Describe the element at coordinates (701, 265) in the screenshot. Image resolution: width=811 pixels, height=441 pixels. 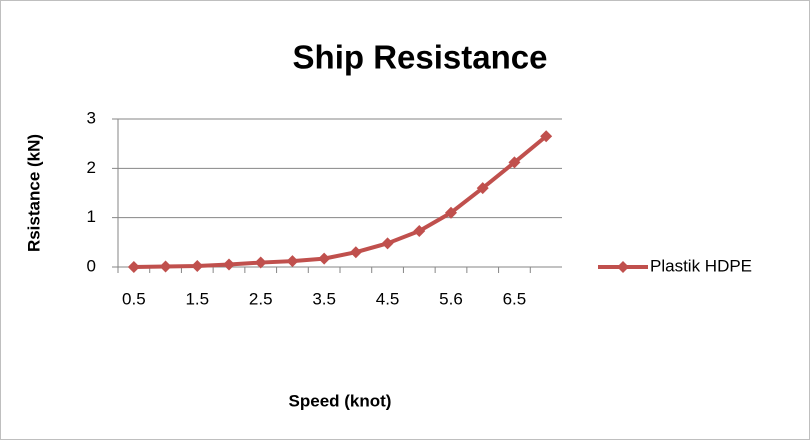
I see `legend-label: Plastik HDPE` at that location.